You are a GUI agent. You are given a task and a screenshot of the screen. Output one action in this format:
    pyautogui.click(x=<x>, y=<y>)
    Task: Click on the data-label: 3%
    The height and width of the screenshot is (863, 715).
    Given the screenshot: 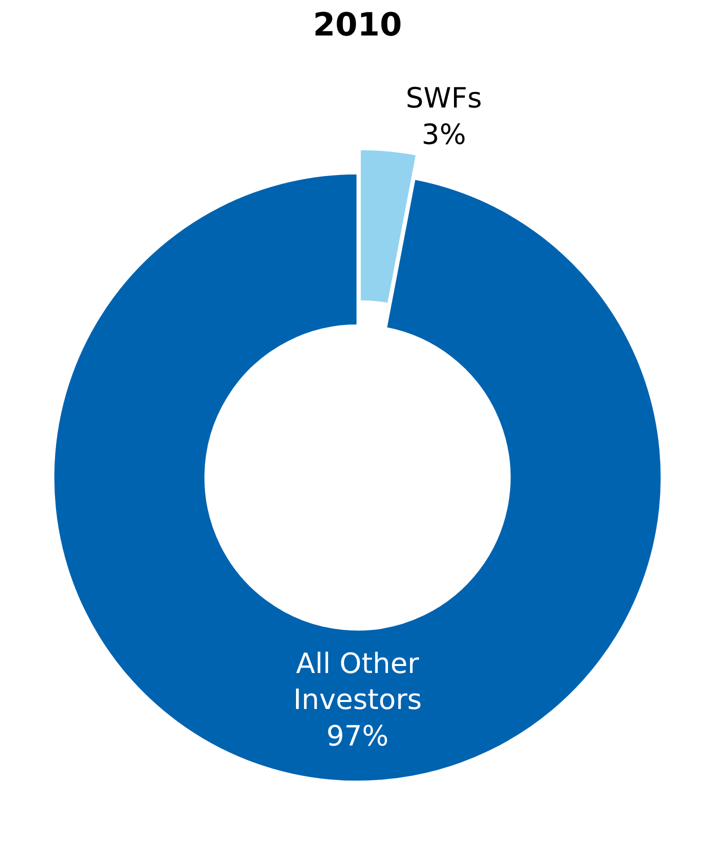 What is the action you would take?
    pyautogui.click(x=444, y=134)
    